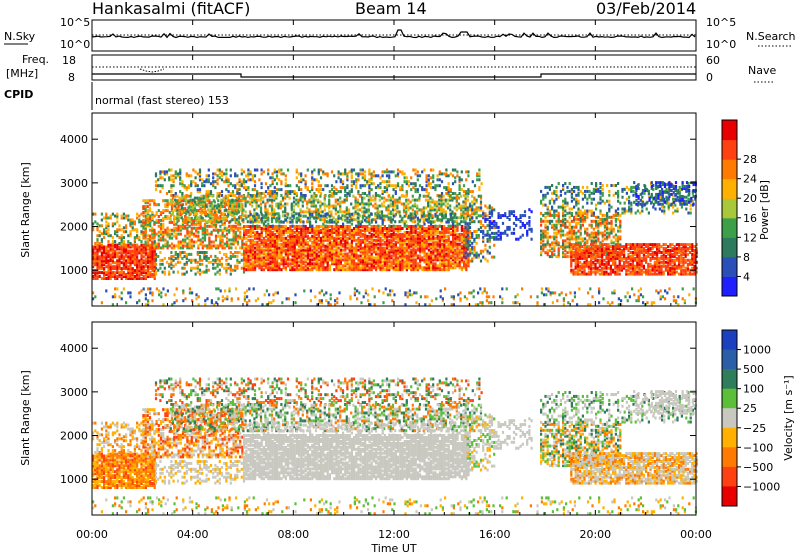  Describe the element at coordinates (152, 70) in the screenshot. I see `nave-dip` at that location.